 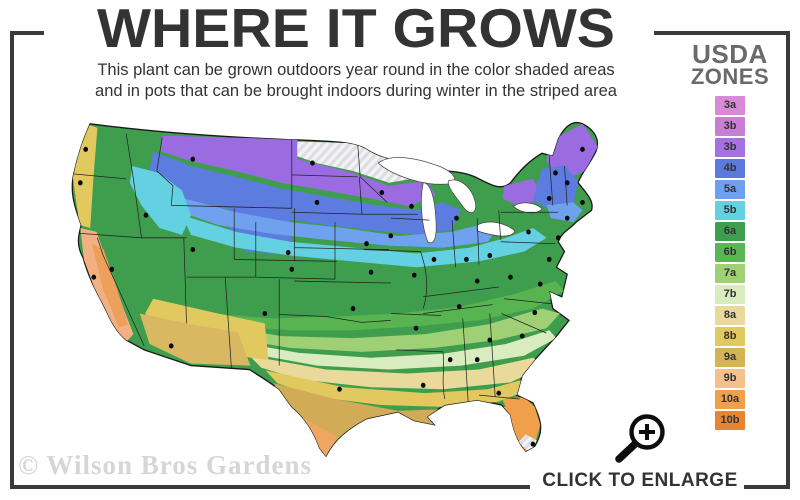 I want to click on zone-swatch-7b: 7b, so click(x=730, y=294).